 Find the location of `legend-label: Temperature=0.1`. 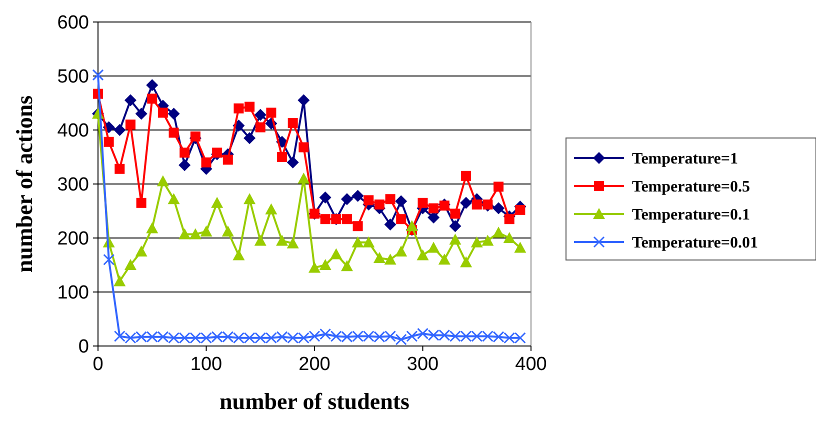

legend-label: Temperature=0.1 is located at coordinates (691, 215).